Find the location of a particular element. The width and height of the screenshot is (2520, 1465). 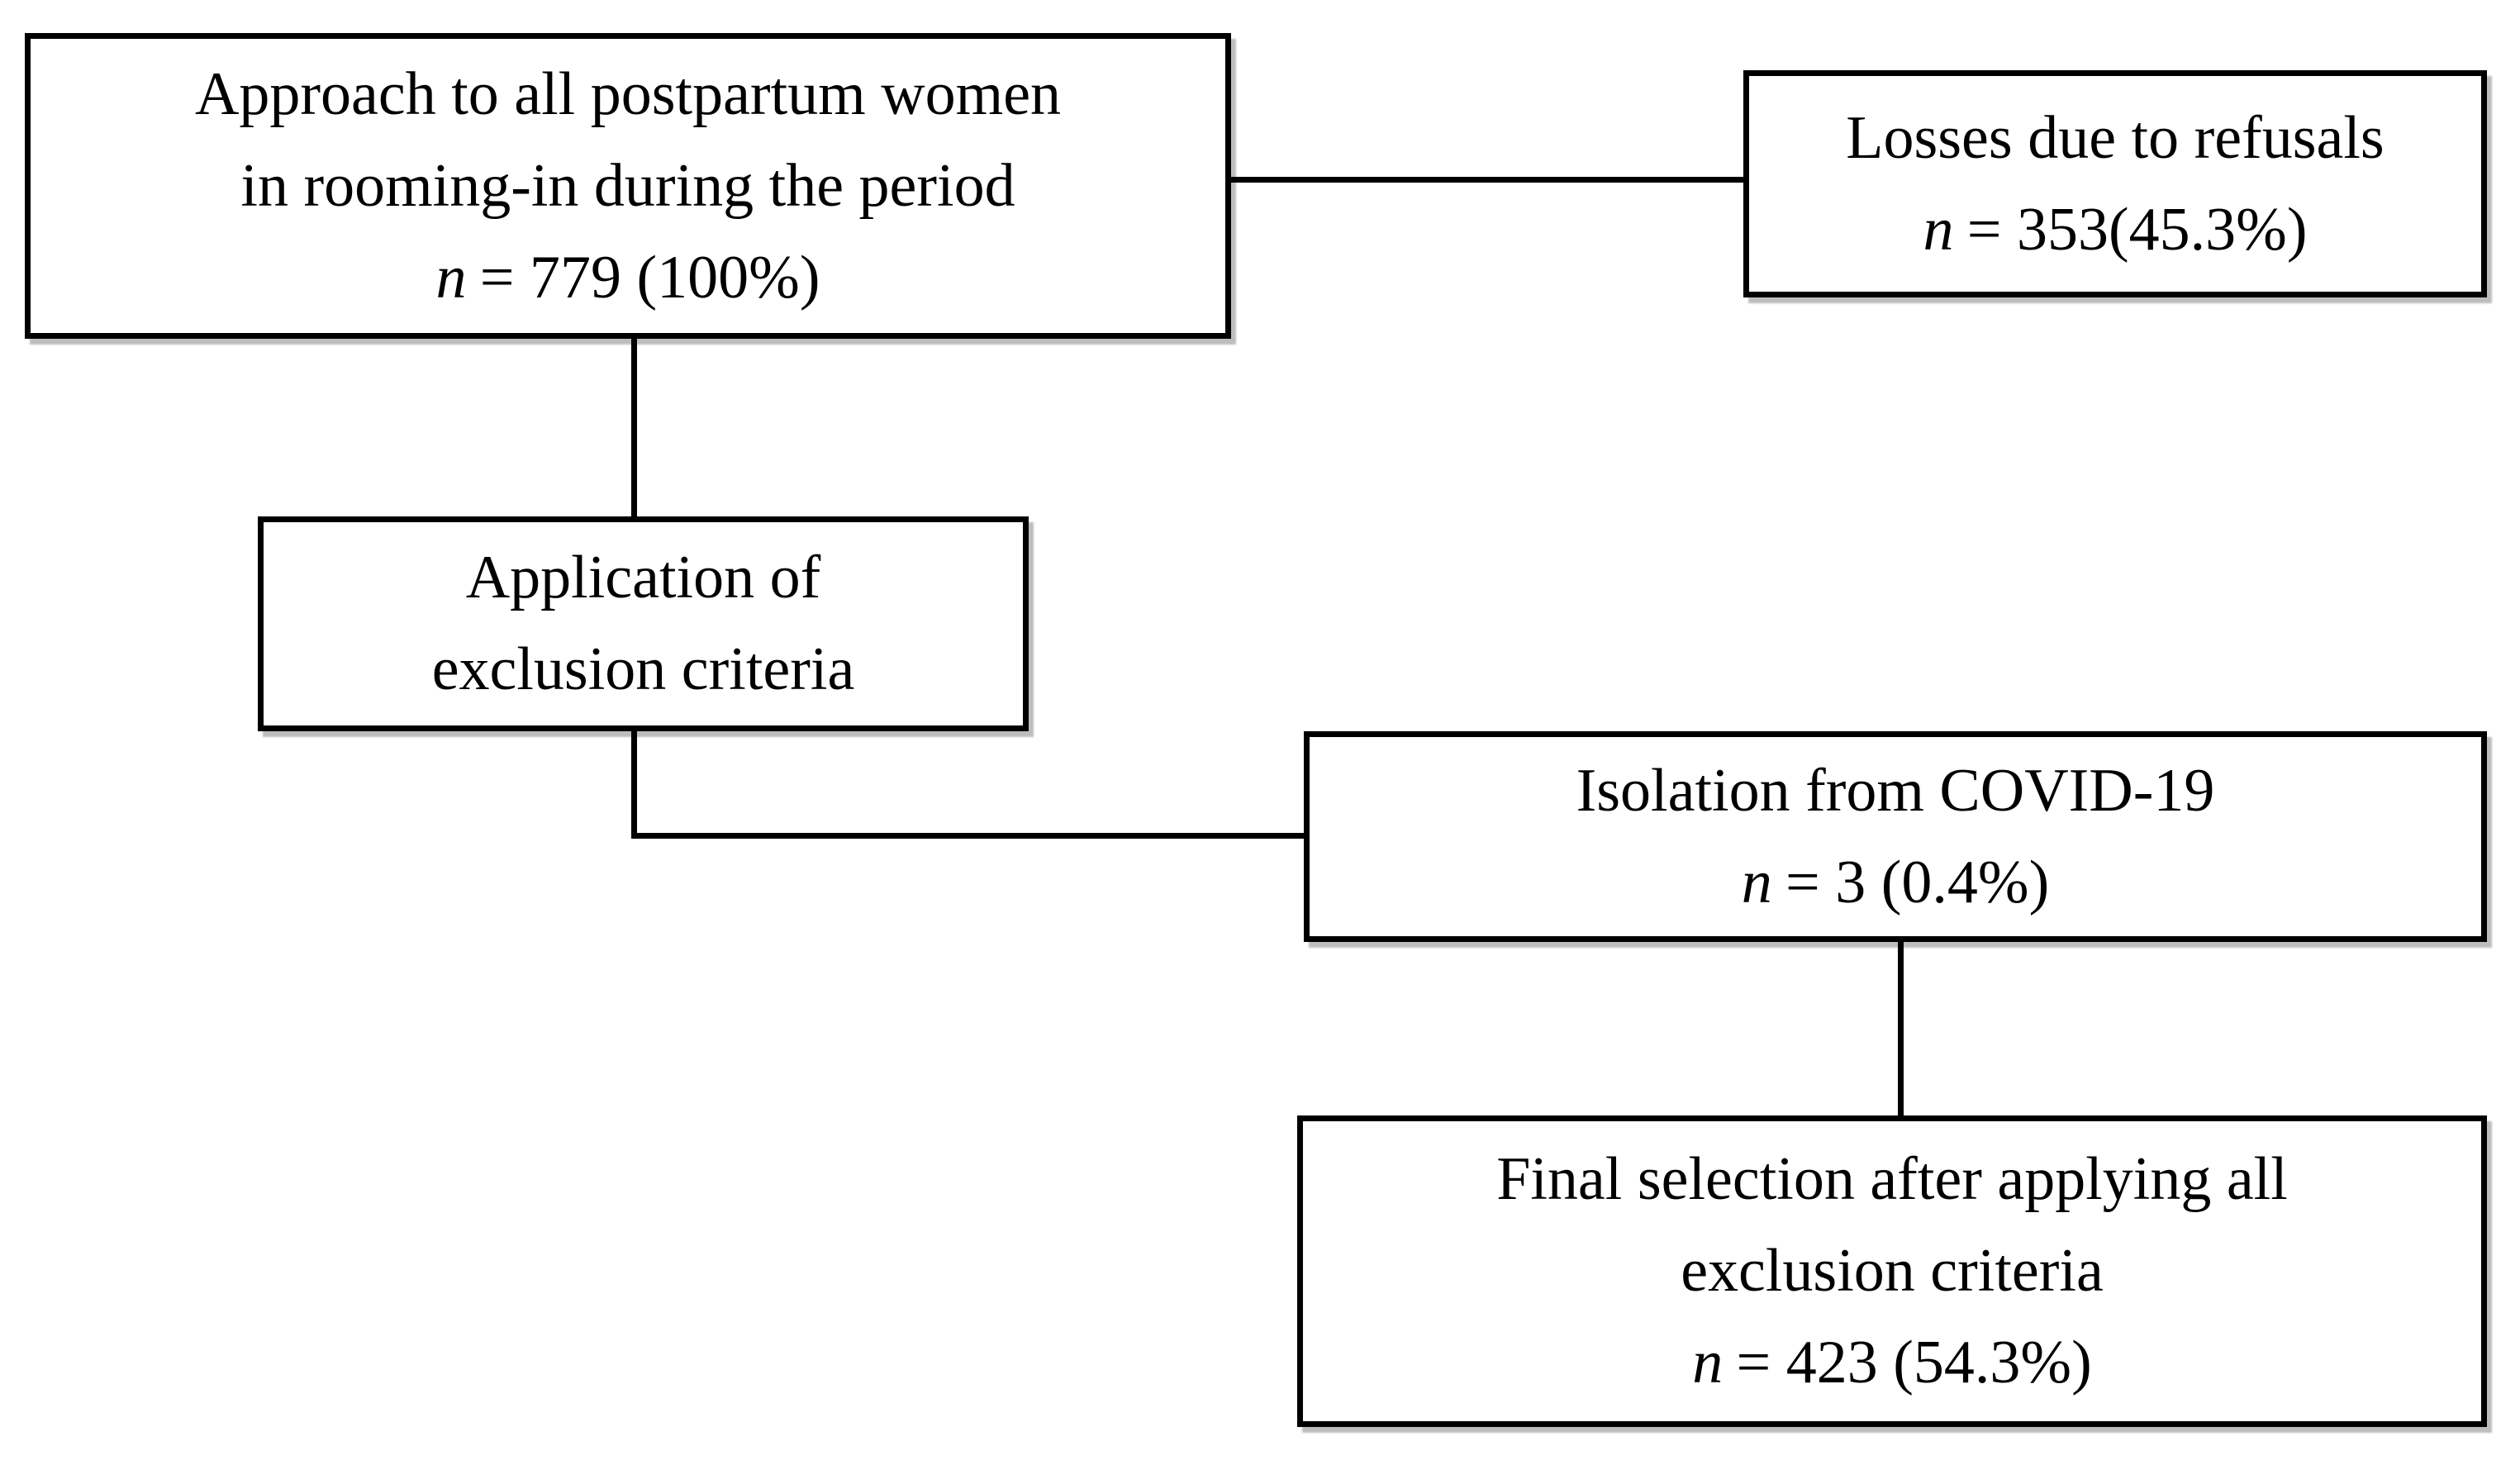

node-text-line: Final selection after applying all is located at coordinates (1892, 1179).